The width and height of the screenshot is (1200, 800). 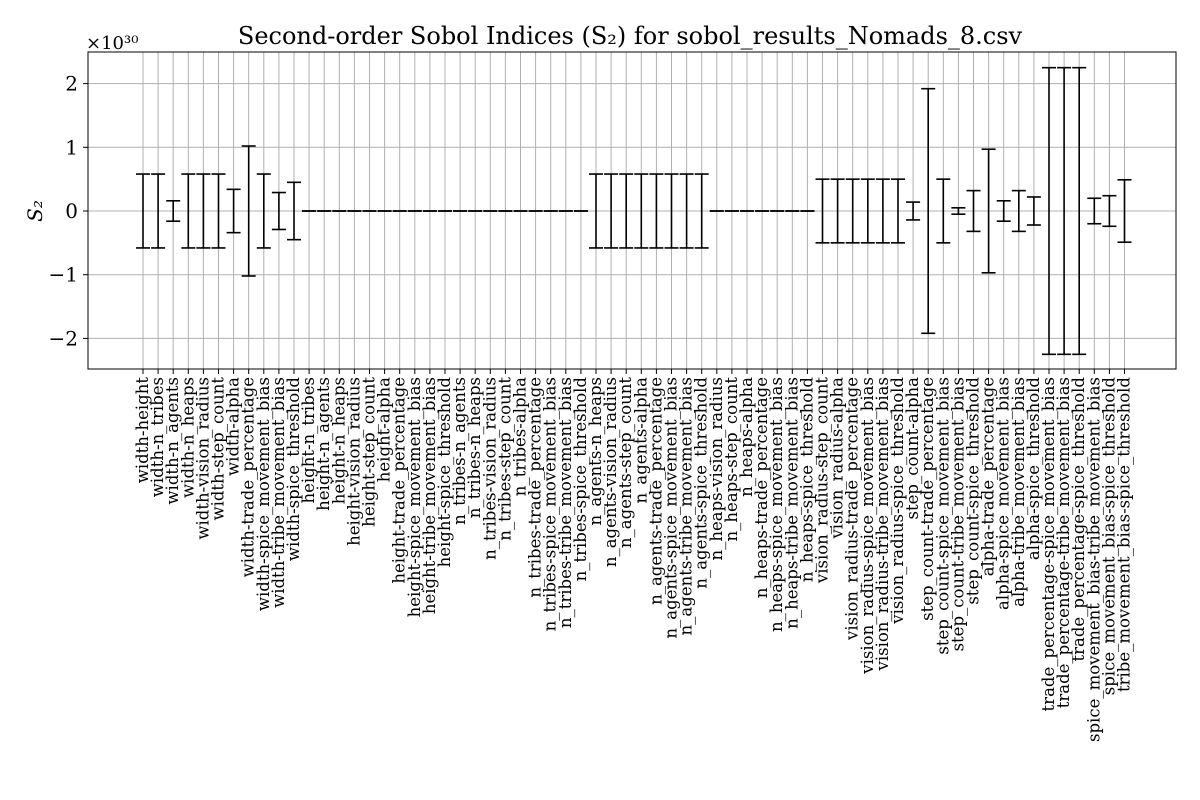 I want to click on x-tick-label: height-n_heaps, so click(x=338, y=440).